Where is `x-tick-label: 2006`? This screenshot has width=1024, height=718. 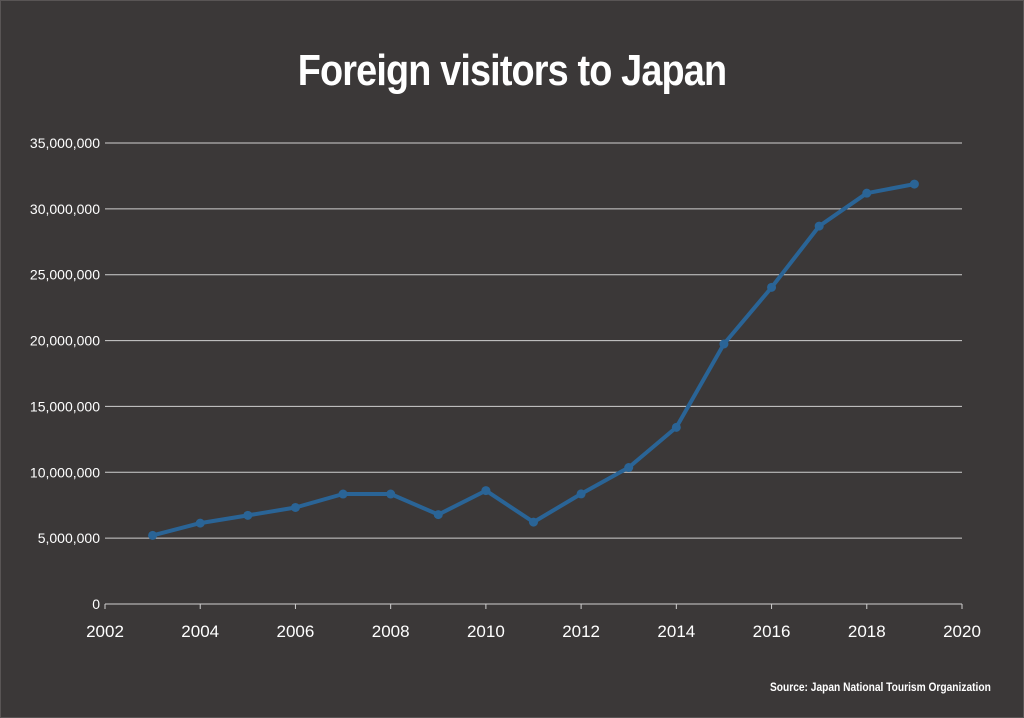
x-tick-label: 2006 is located at coordinates (296, 631).